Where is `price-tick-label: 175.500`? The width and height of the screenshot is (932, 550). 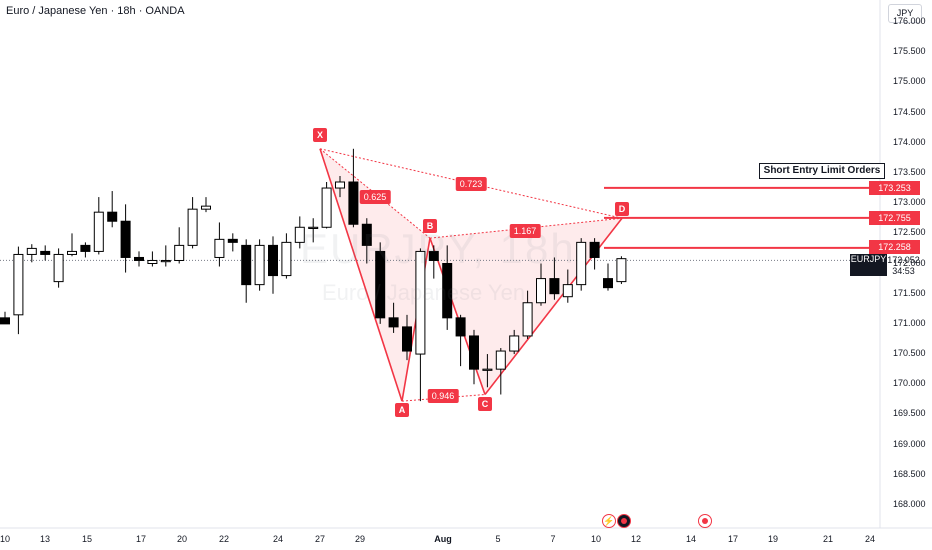
price-tick-label: 175.500 is located at coordinates (909, 51).